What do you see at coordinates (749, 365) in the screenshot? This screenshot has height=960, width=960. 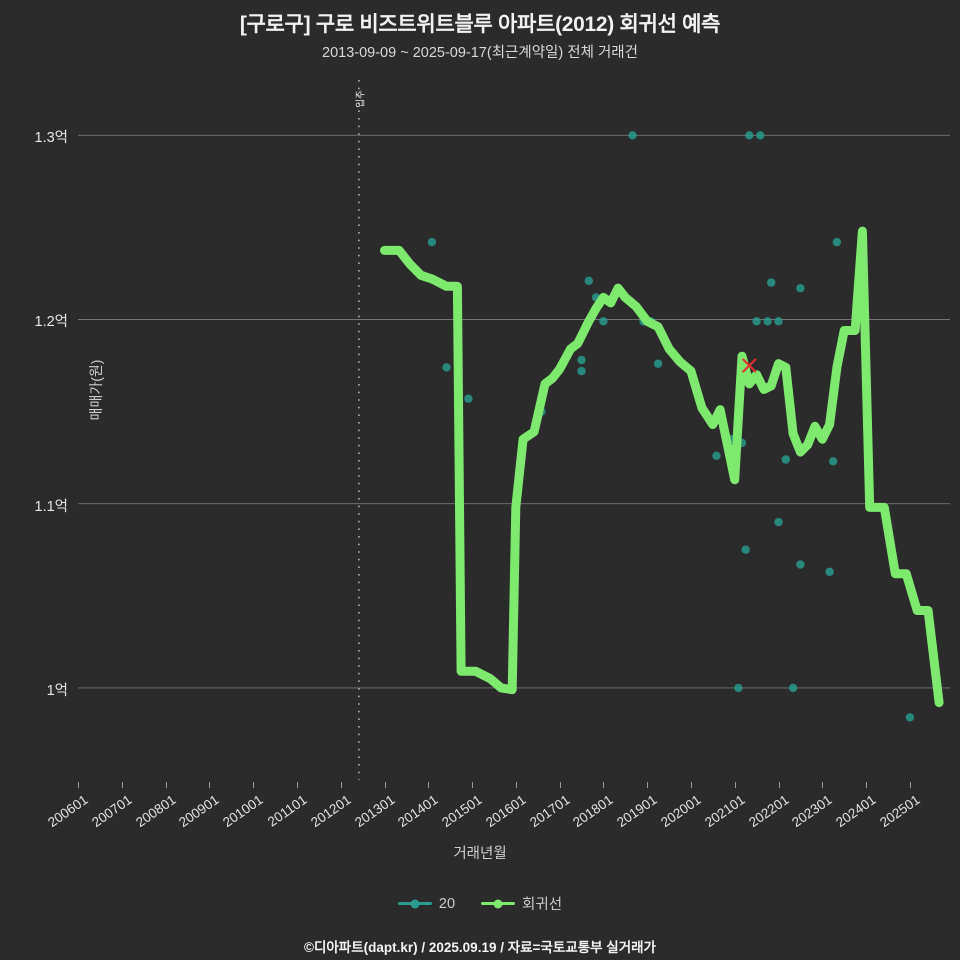 I see `latest-contract-marker-icon` at bounding box center [749, 365].